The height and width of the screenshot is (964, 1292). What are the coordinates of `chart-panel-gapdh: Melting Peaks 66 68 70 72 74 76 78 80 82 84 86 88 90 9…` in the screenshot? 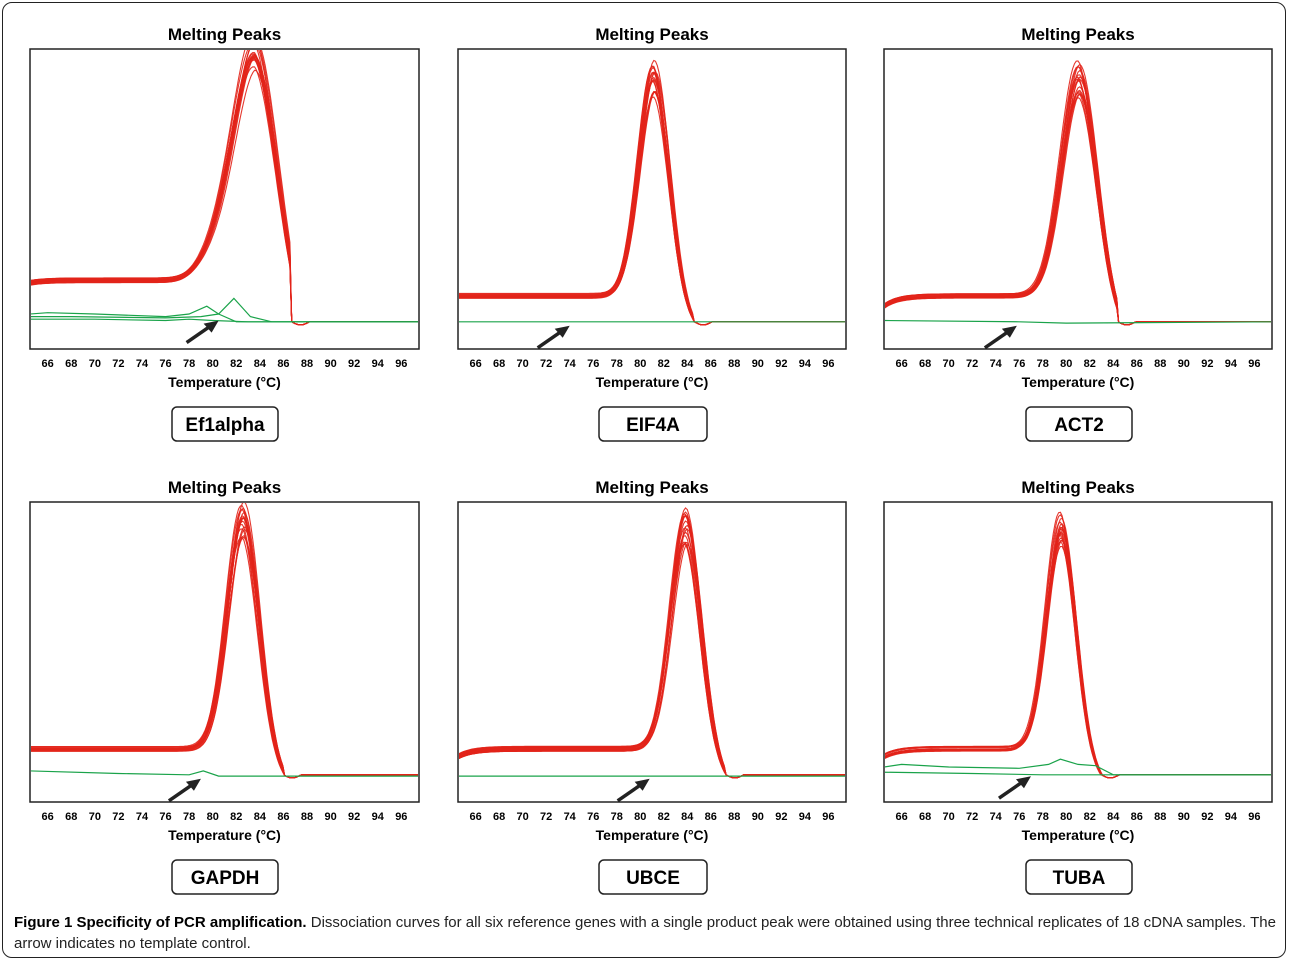 It's located at (224, 686).